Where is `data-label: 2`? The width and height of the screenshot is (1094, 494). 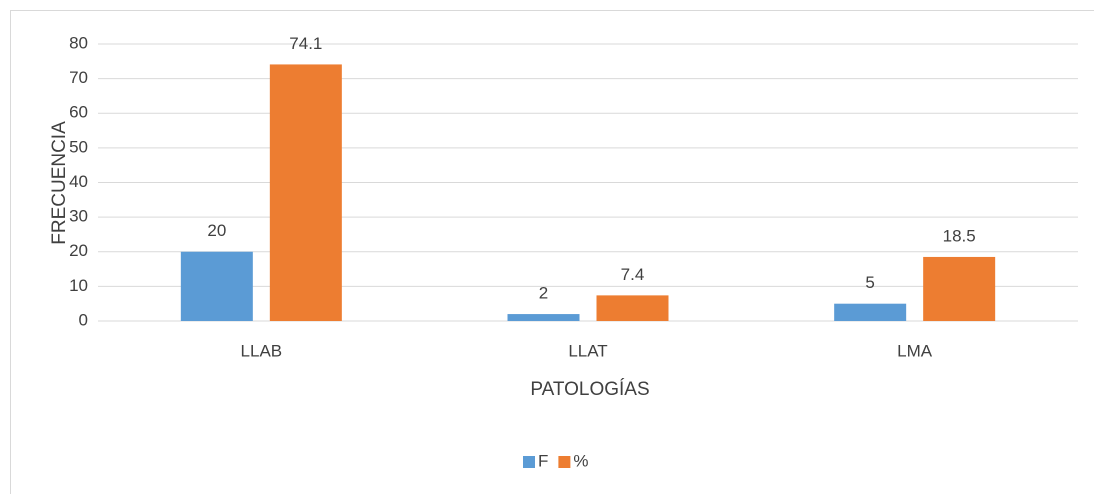
data-label: 2 is located at coordinates (543, 293).